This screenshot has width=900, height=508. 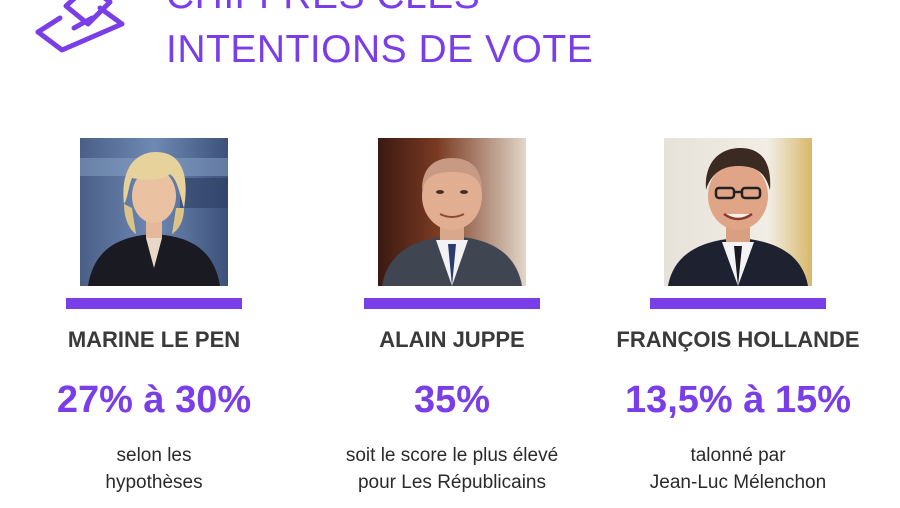 I want to click on candidate-description: talonné par Jean-Luc Mélenchon, so click(x=738, y=469).